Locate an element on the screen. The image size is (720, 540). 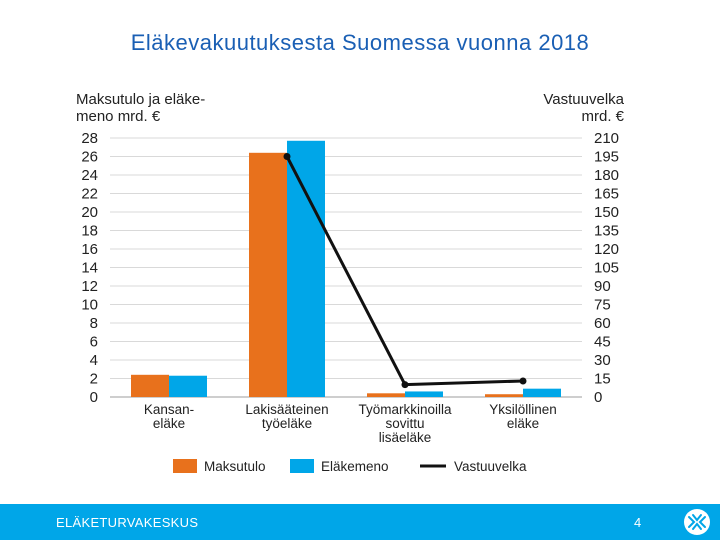
category-label: Lakisääteinen työeläke is located at coordinates (286, 416).